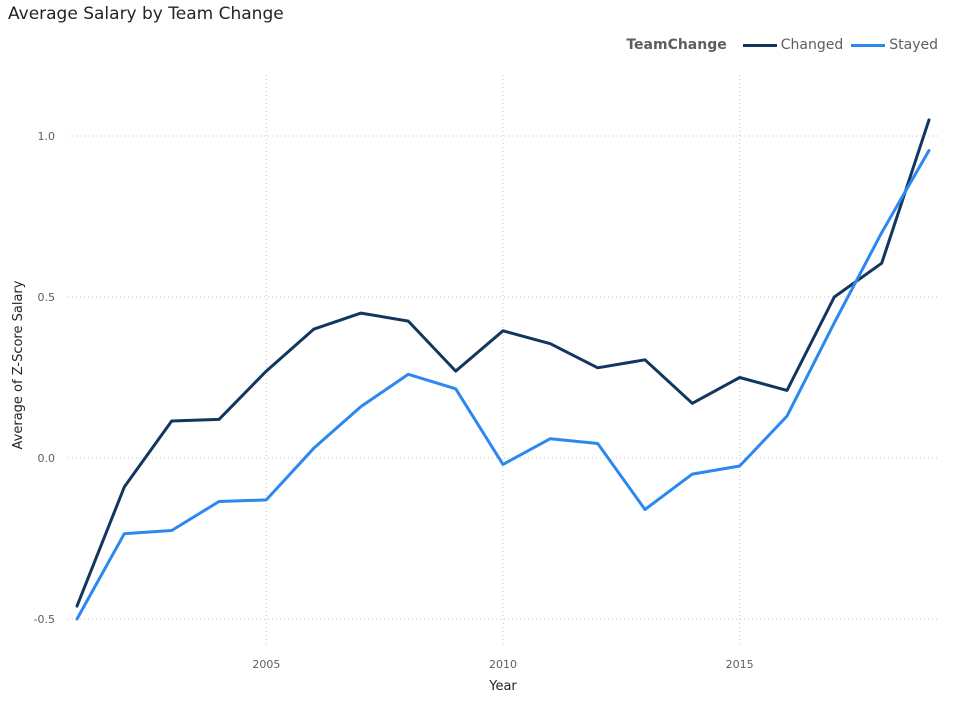  What do you see at coordinates (759, 45) in the screenshot?
I see `legend-swatch-changed` at bounding box center [759, 45].